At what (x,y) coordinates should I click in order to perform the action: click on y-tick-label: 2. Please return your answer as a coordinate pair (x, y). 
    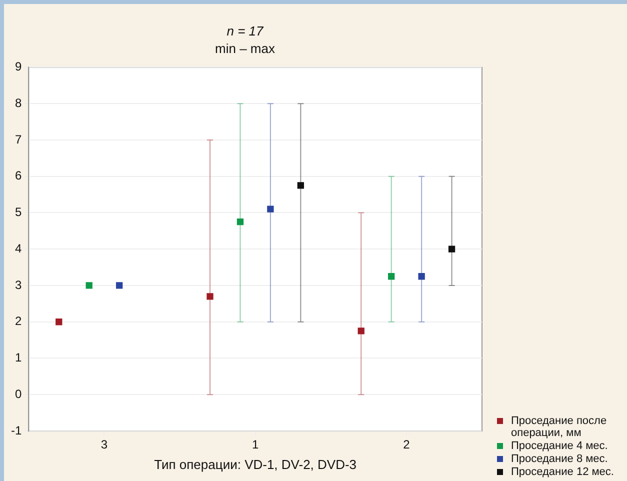
    Looking at the image, I should click on (18, 321).